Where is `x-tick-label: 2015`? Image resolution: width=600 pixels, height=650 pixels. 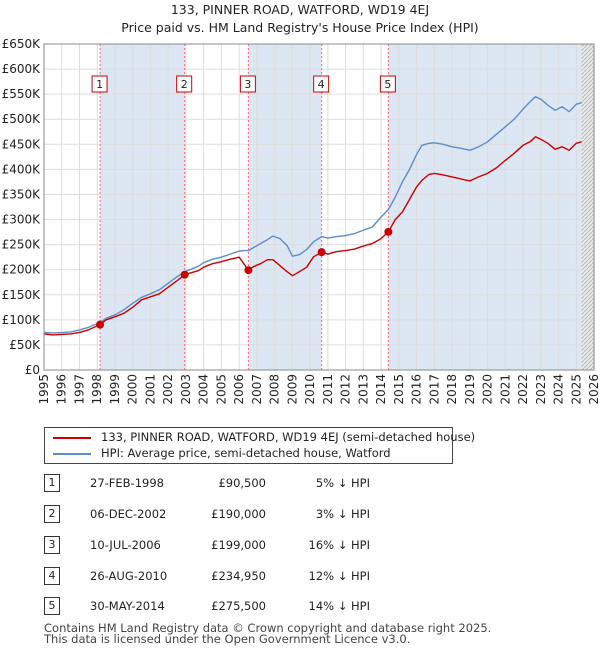 x-tick-label: 2015 is located at coordinates (399, 389).